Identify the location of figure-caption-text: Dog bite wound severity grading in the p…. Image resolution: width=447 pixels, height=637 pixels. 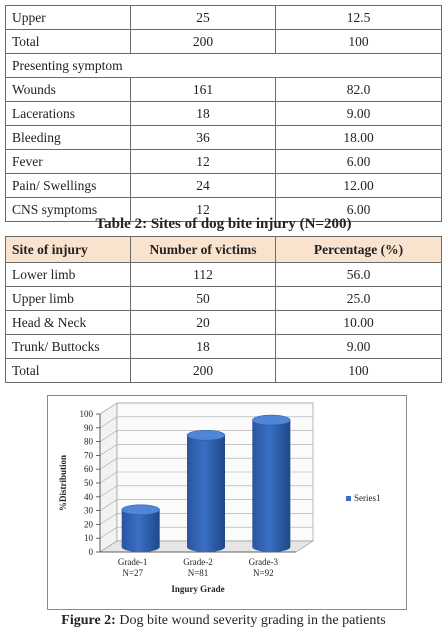
(250, 620).